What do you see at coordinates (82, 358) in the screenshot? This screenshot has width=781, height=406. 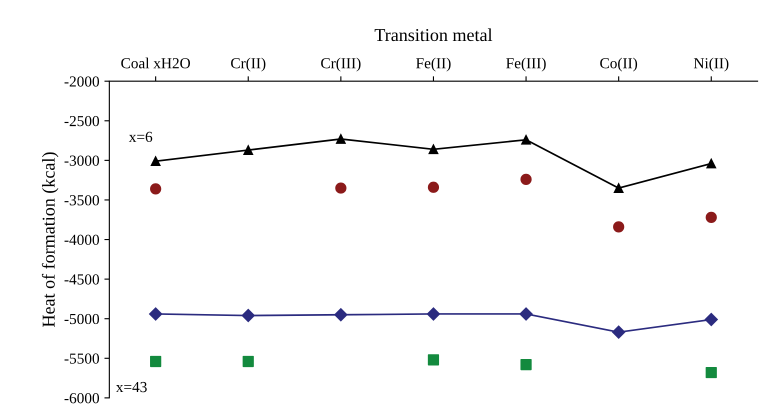 I see `y-tick-label: -5500` at bounding box center [82, 358].